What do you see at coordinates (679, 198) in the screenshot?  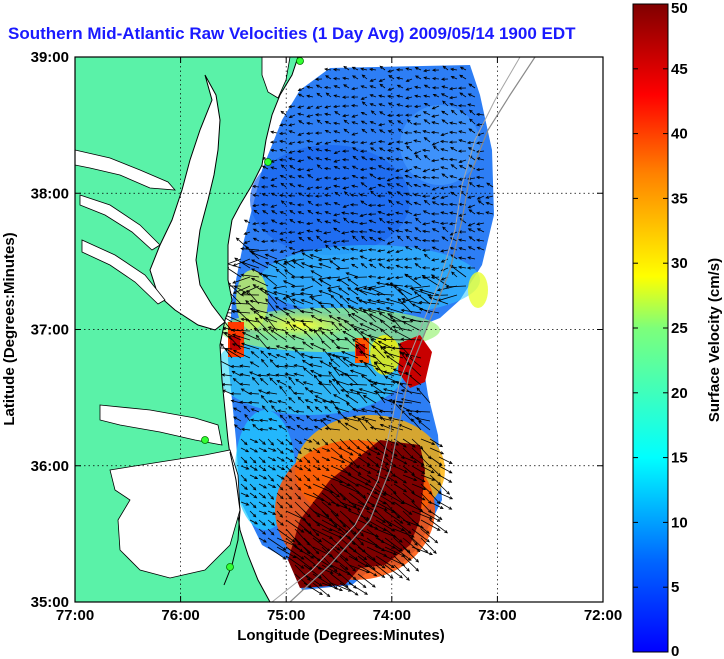 I see `colorbar-tick-label: 35` at bounding box center [679, 198].